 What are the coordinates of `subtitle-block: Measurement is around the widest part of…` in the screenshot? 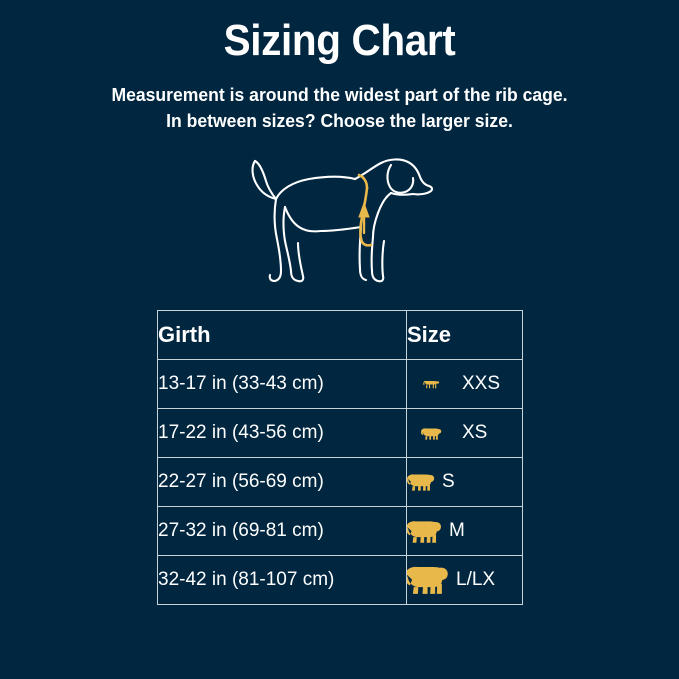 It's located at (339, 108).